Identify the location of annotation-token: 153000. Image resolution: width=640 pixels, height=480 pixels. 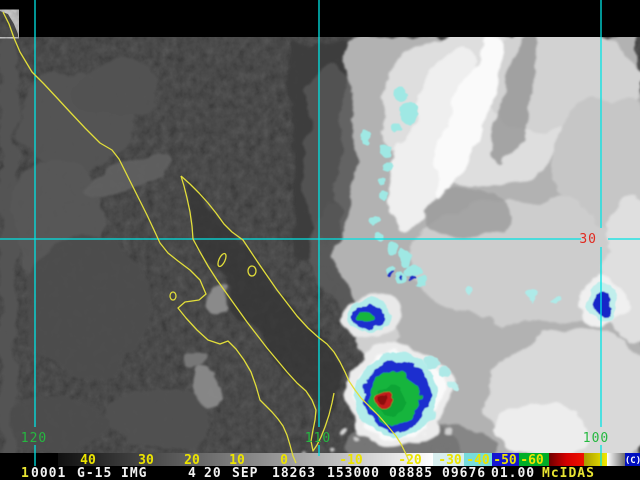
(353, 473).